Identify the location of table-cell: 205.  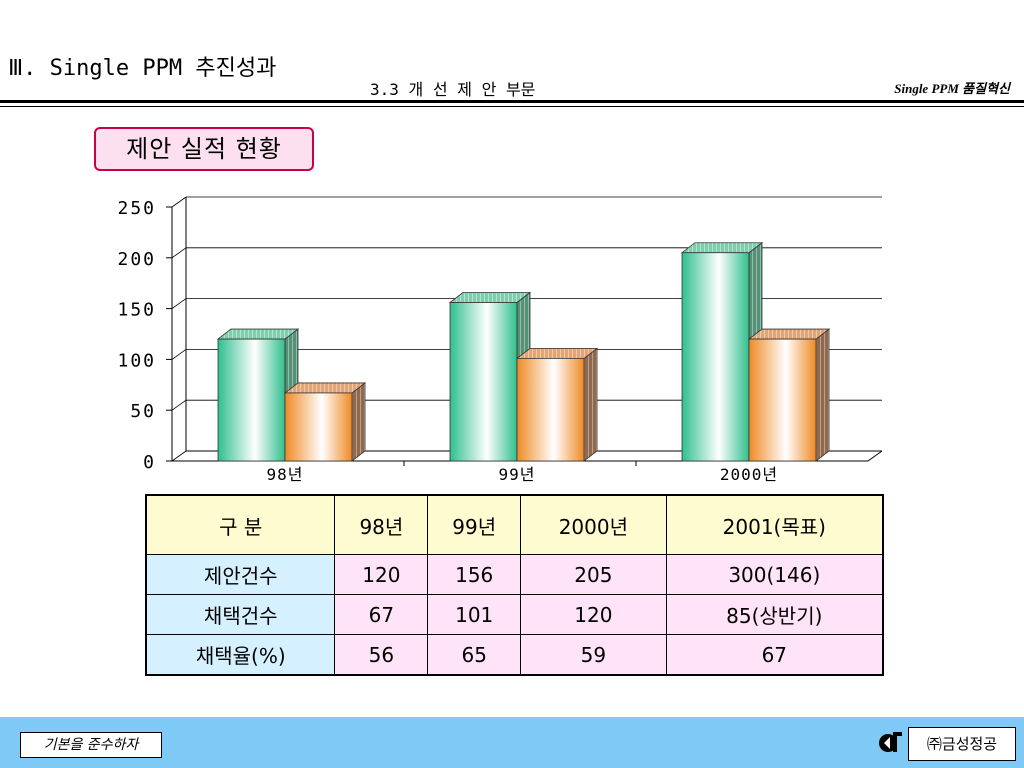
(593, 574).